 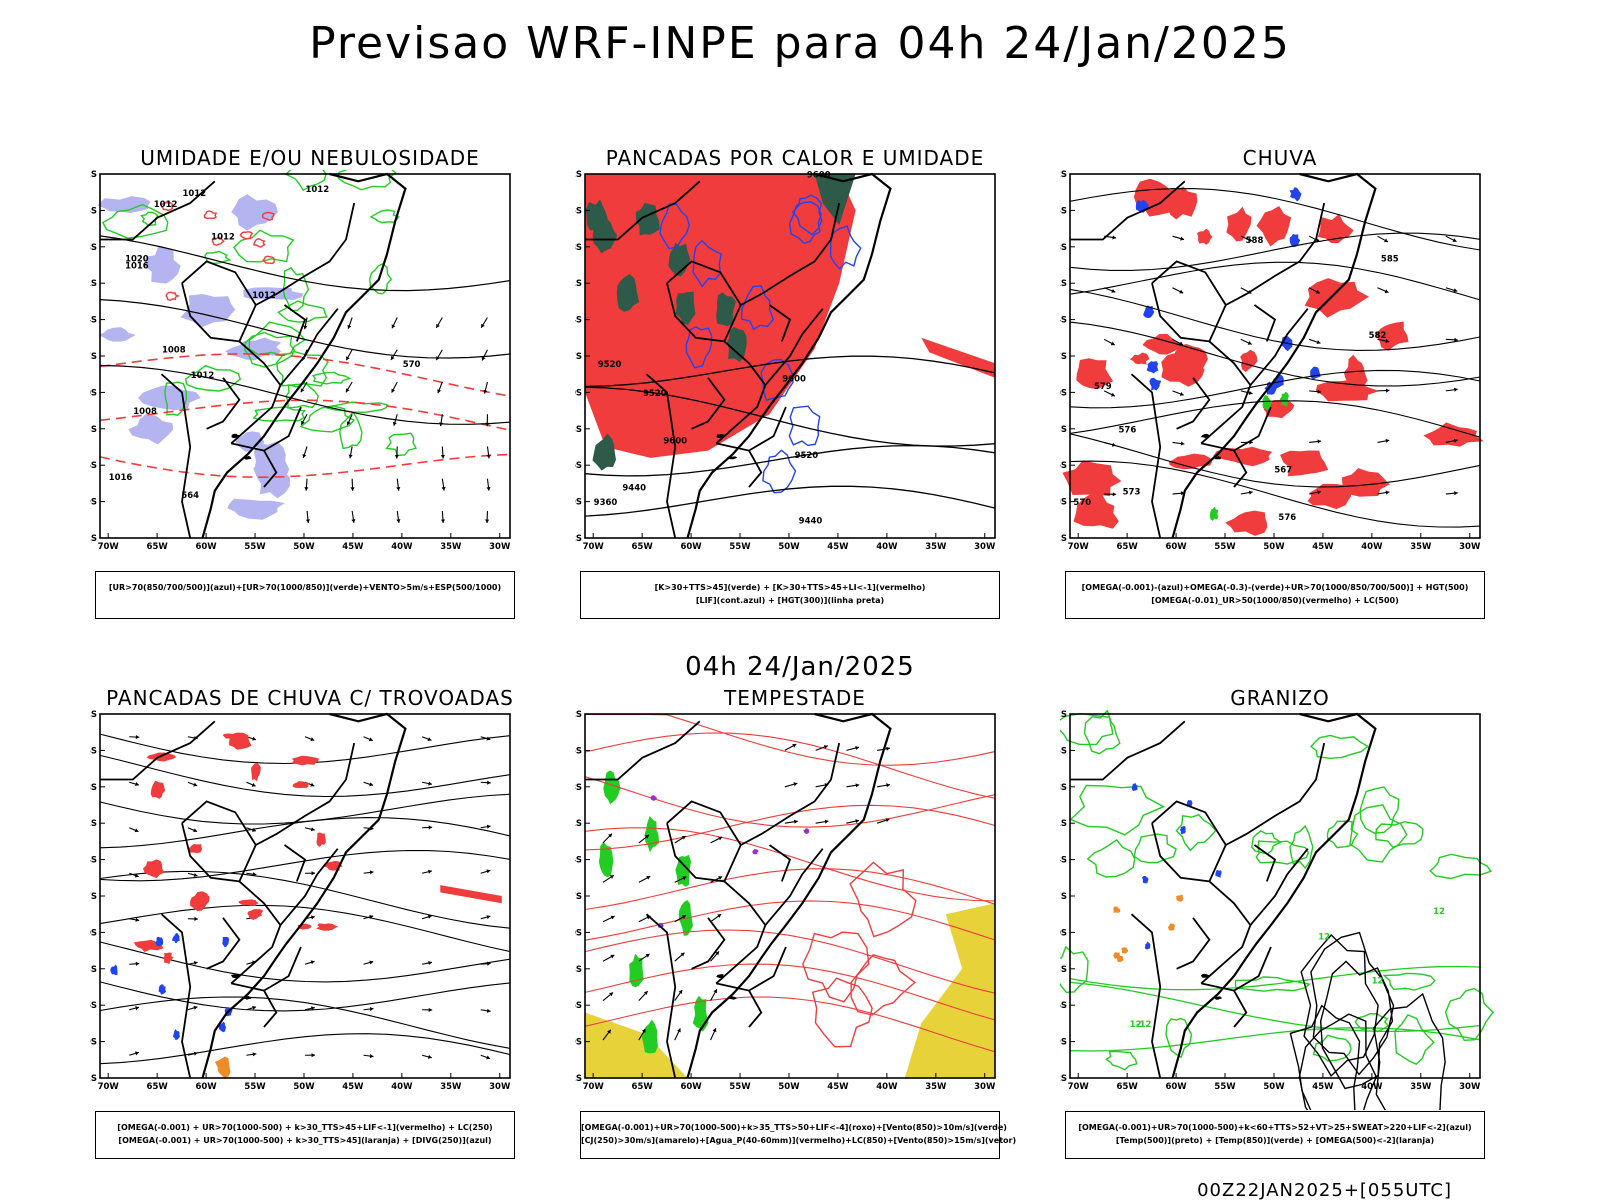 What do you see at coordinates (790, 501) in the screenshot?
I see `height-contour` at bounding box center [790, 501].